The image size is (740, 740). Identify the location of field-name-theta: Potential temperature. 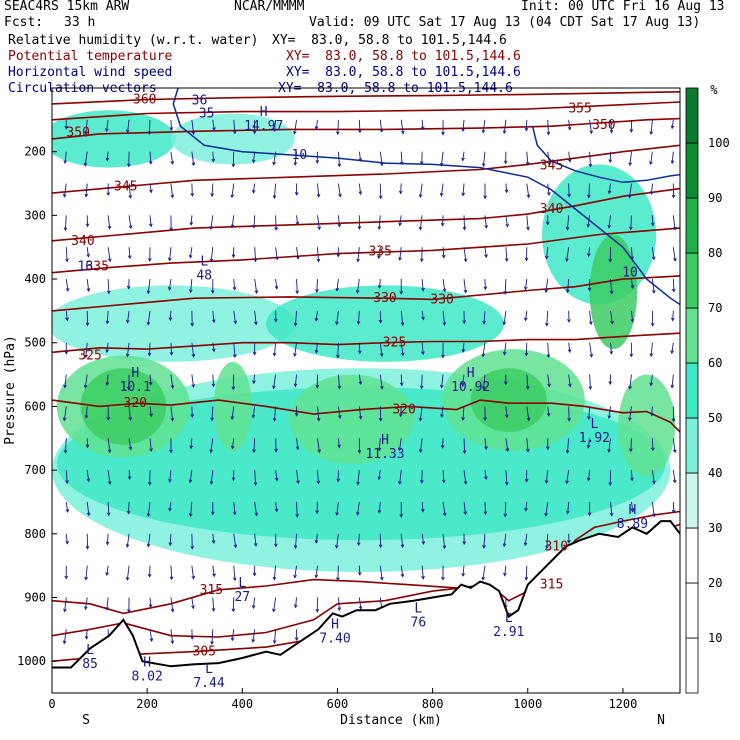
(90, 56).